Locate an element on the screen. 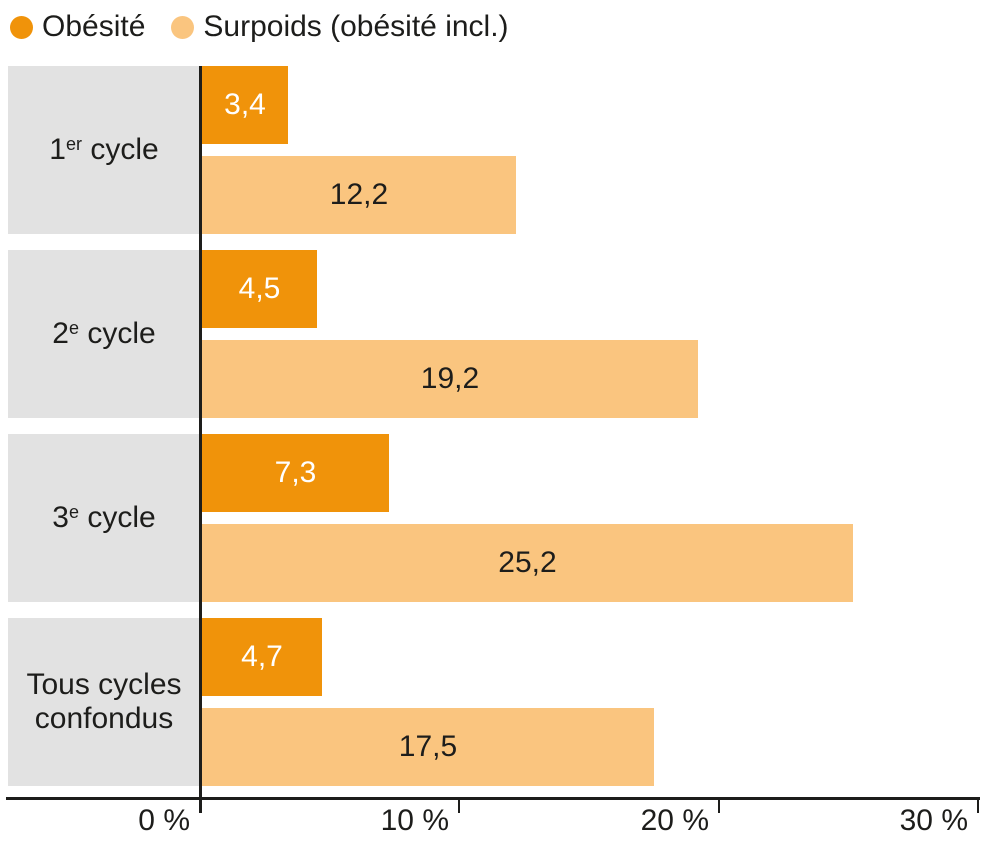 Image resolution: width=996 pixels, height=850 pixels. bar-obesite: 7,3 is located at coordinates (295, 473).